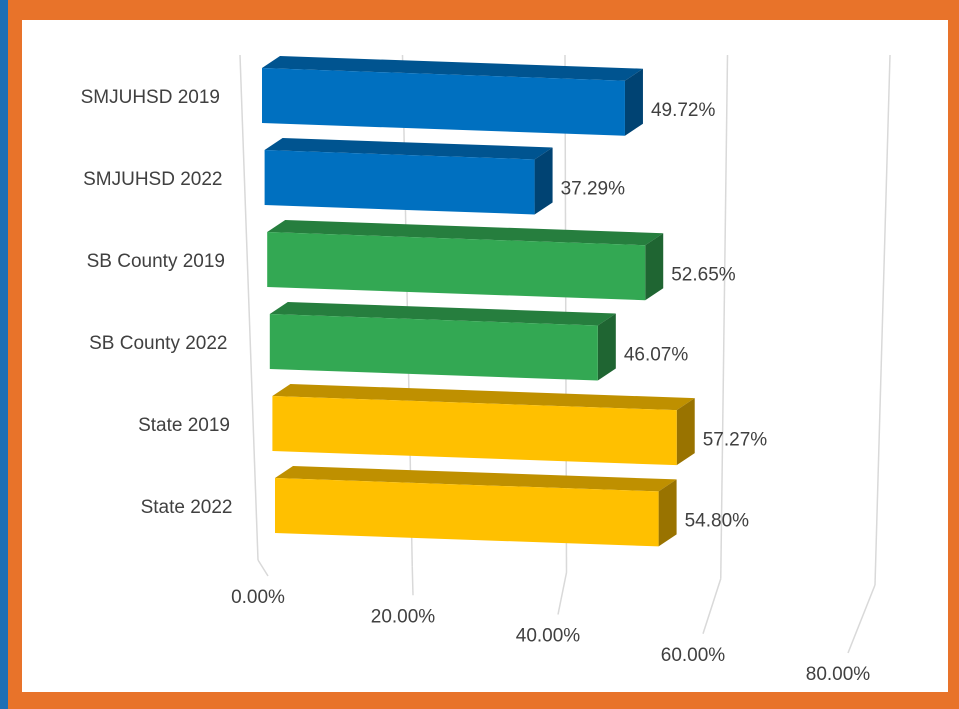 This screenshot has height=709, width=959. I want to click on x-tick-label: 60.00%, so click(693, 655).